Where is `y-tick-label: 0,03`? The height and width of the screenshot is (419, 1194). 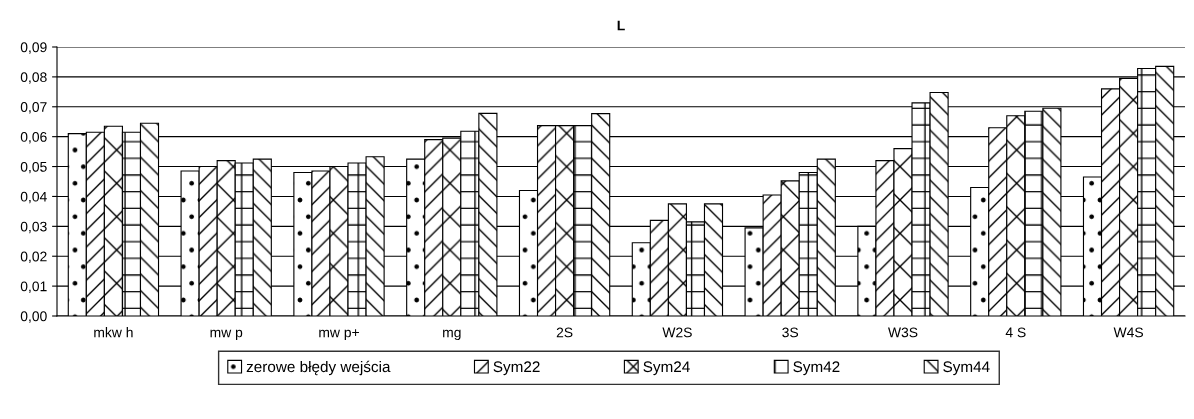
y-tick-label: 0,03 is located at coordinates (33, 227).